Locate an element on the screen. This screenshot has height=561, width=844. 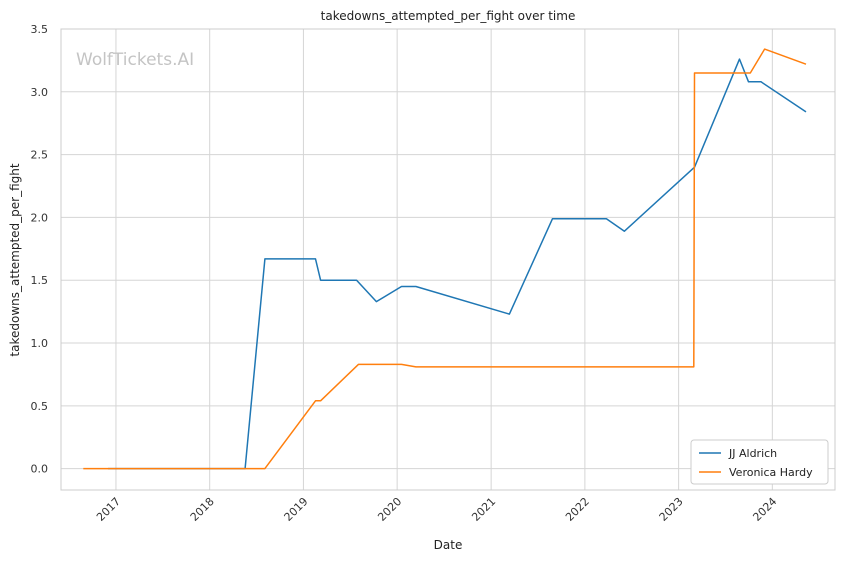
x-axis-label: Date is located at coordinates (448, 545).